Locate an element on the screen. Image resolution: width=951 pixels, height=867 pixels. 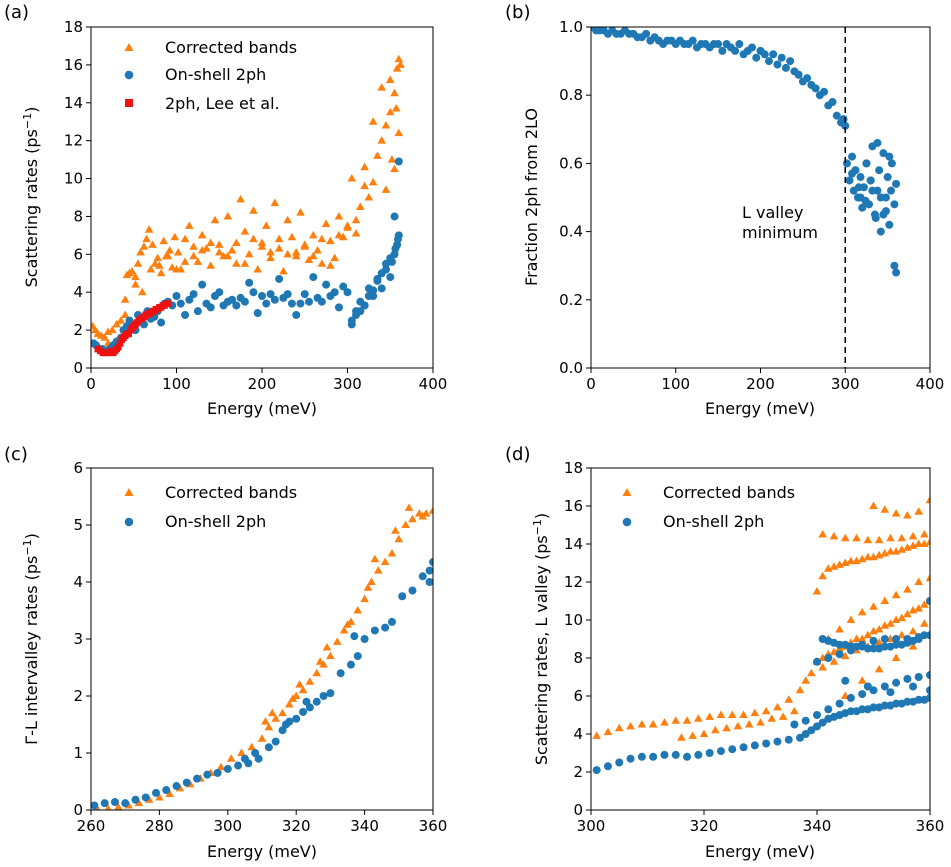
panel-b-xtick-label: 200 is located at coordinates (760, 384).